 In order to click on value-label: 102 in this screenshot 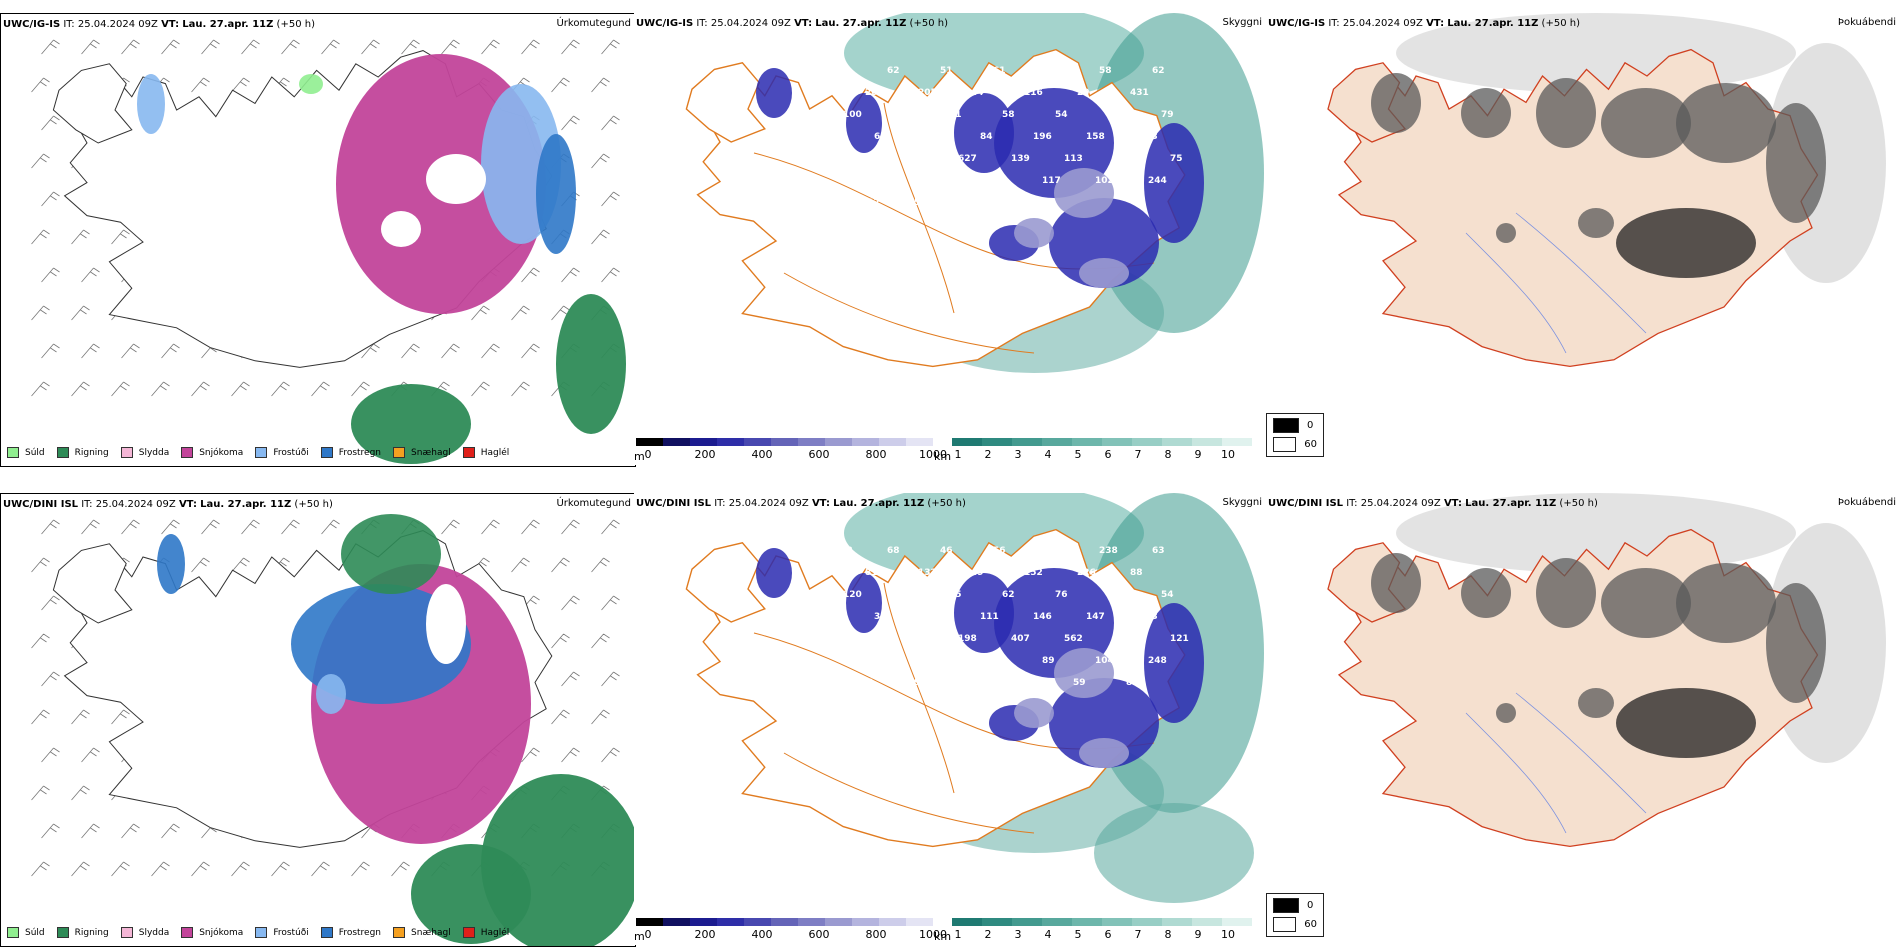, I will do `click(843, 551)`.